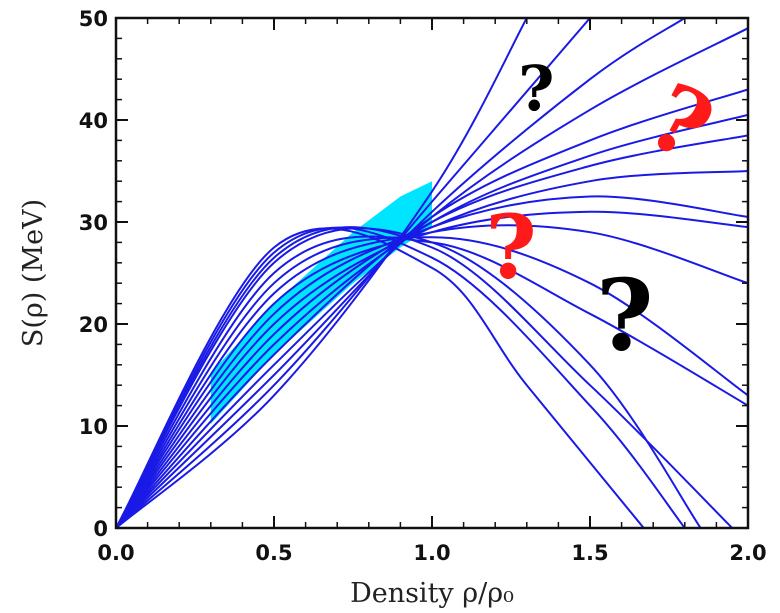  What do you see at coordinates (93, 19) in the screenshot?
I see `y-tick-label: 50` at bounding box center [93, 19].